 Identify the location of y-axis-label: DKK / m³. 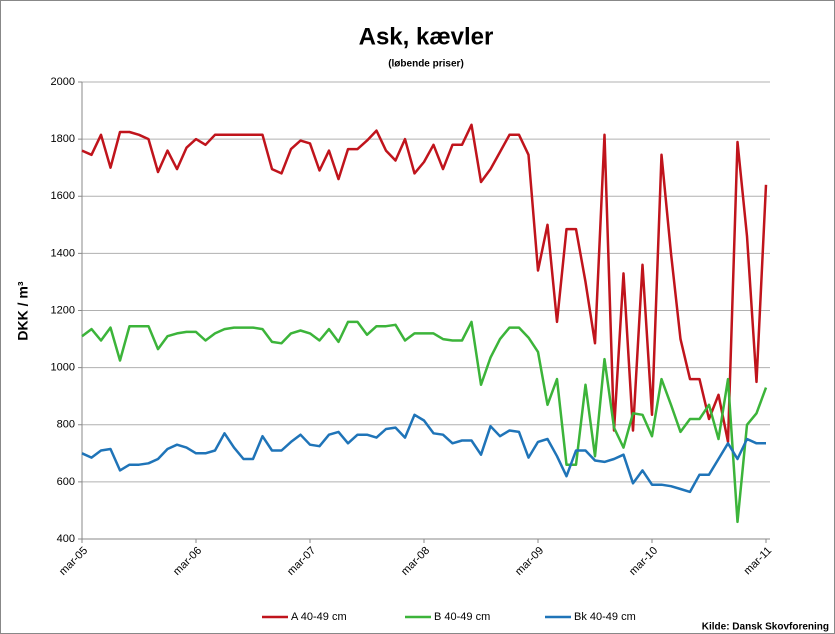
(23, 310).